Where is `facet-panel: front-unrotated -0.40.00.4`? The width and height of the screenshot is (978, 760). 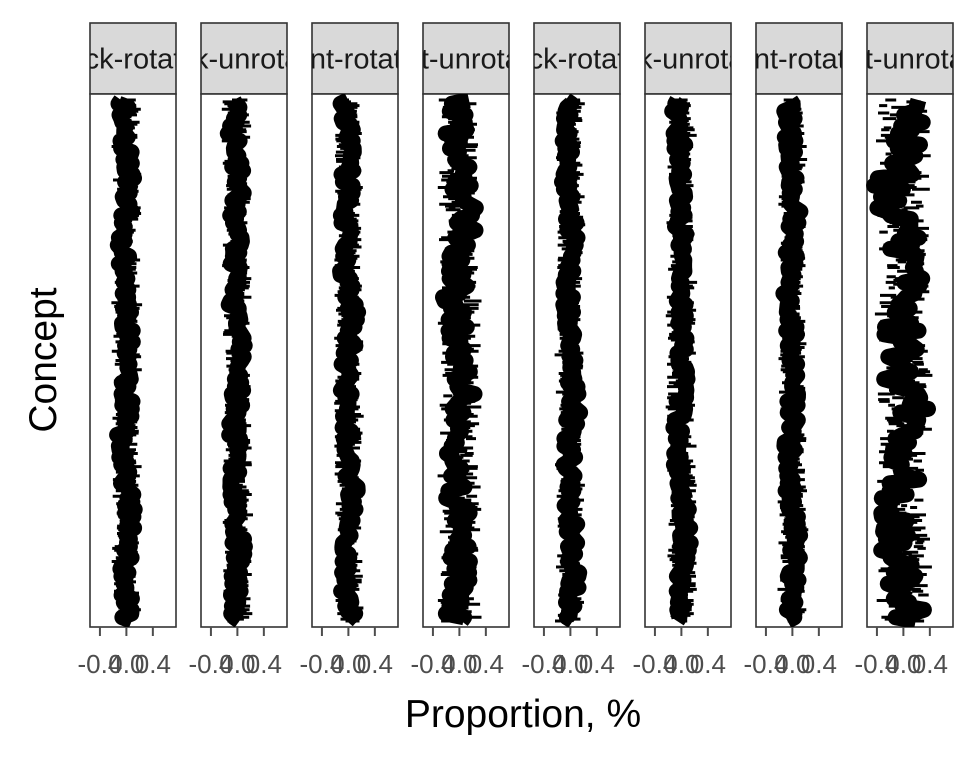
facet-panel: front-unrotated -0.40.00.4 is located at coordinates (896, 350).